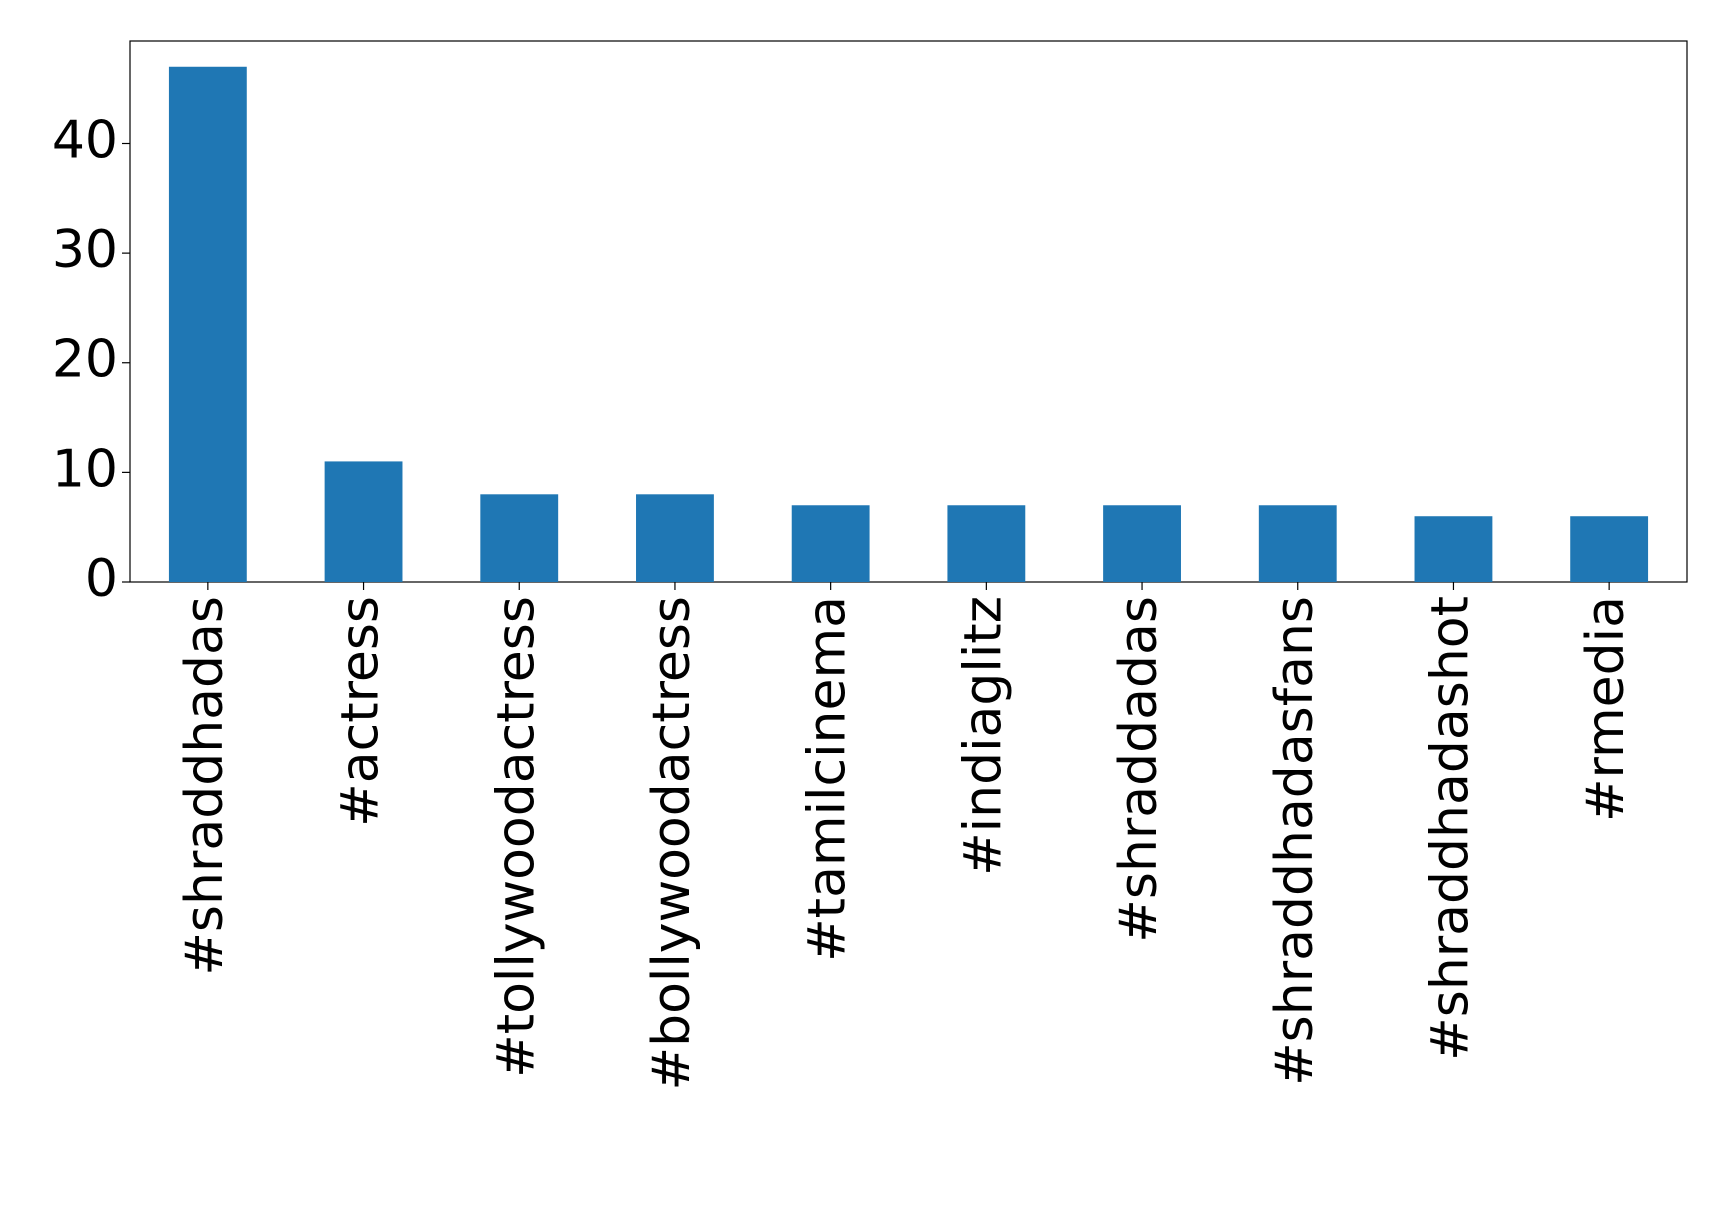 The width and height of the screenshot is (1719, 1223). What do you see at coordinates (1139, 769) in the screenshot?
I see `x-tick-label: #shraddadas` at bounding box center [1139, 769].